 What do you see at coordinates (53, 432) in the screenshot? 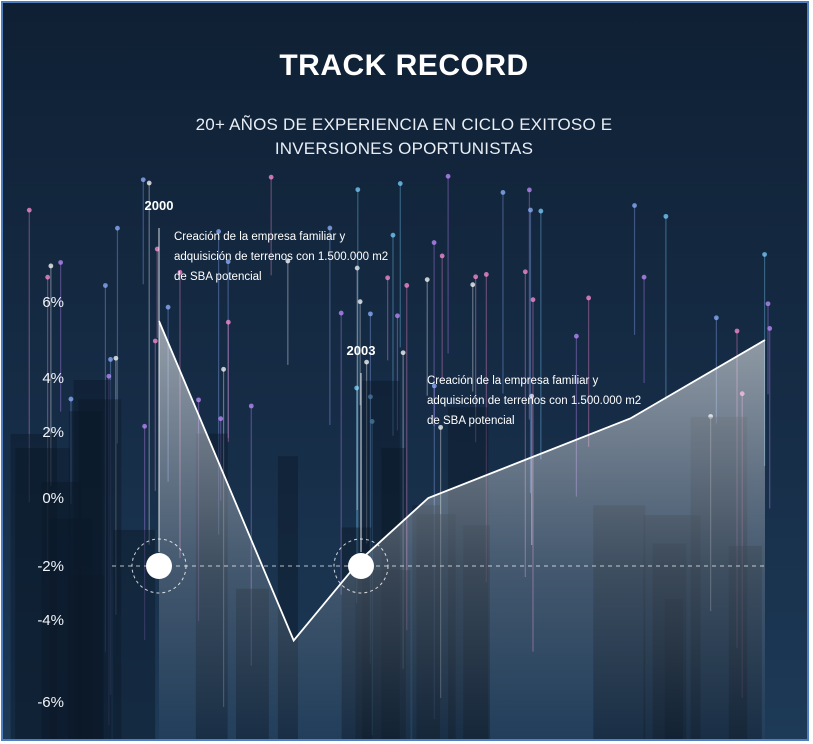
I see `y-tick-label: 2%` at bounding box center [53, 432].